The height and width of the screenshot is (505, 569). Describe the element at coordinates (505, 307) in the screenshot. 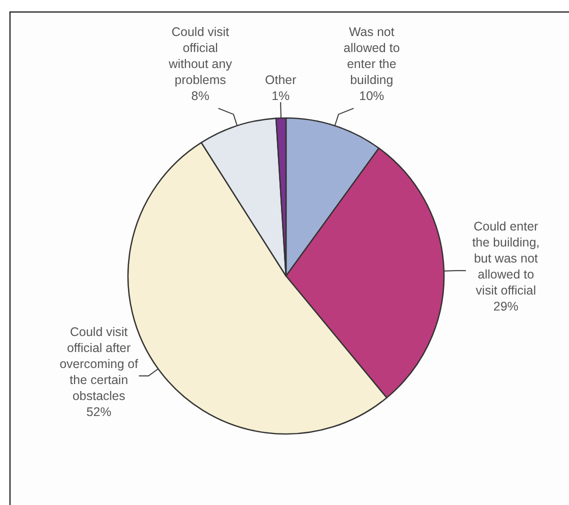

I see `data-label: 29%` at that location.